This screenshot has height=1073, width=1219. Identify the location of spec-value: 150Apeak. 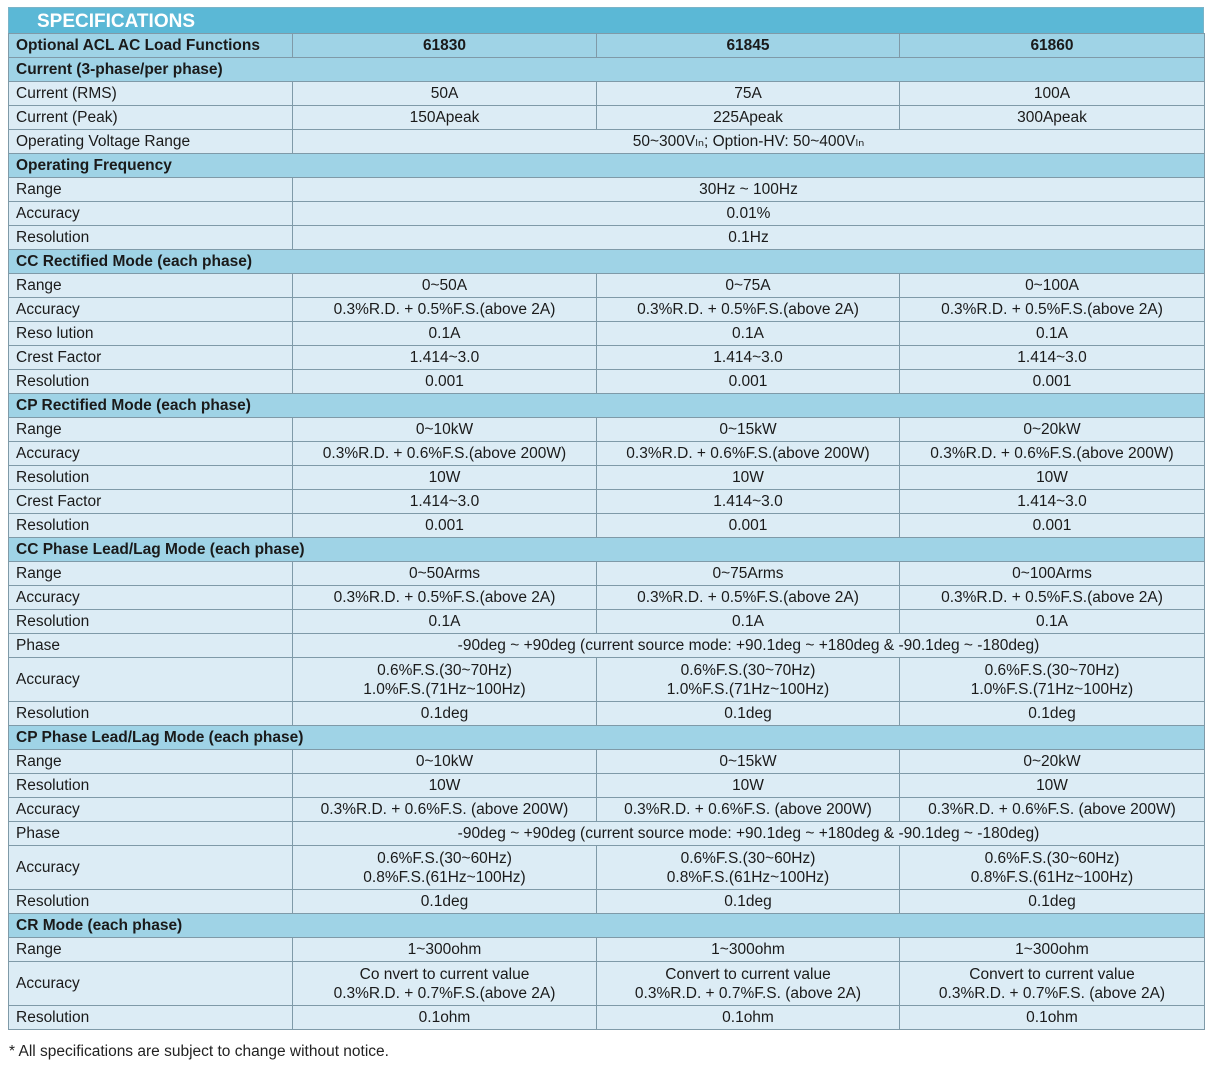
(444, 117).